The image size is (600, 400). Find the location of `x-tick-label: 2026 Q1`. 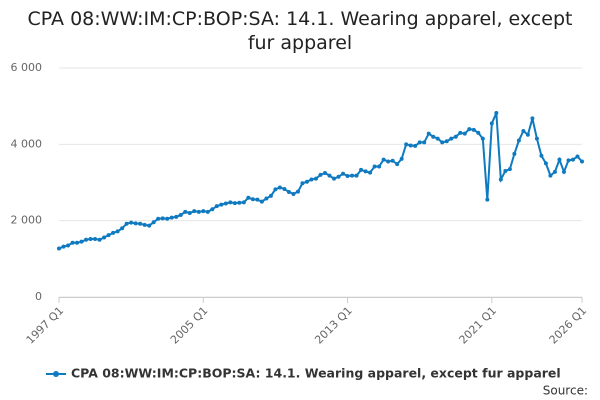

x-tick-label: 2026 Q1 is located at coordinates (568, 325).